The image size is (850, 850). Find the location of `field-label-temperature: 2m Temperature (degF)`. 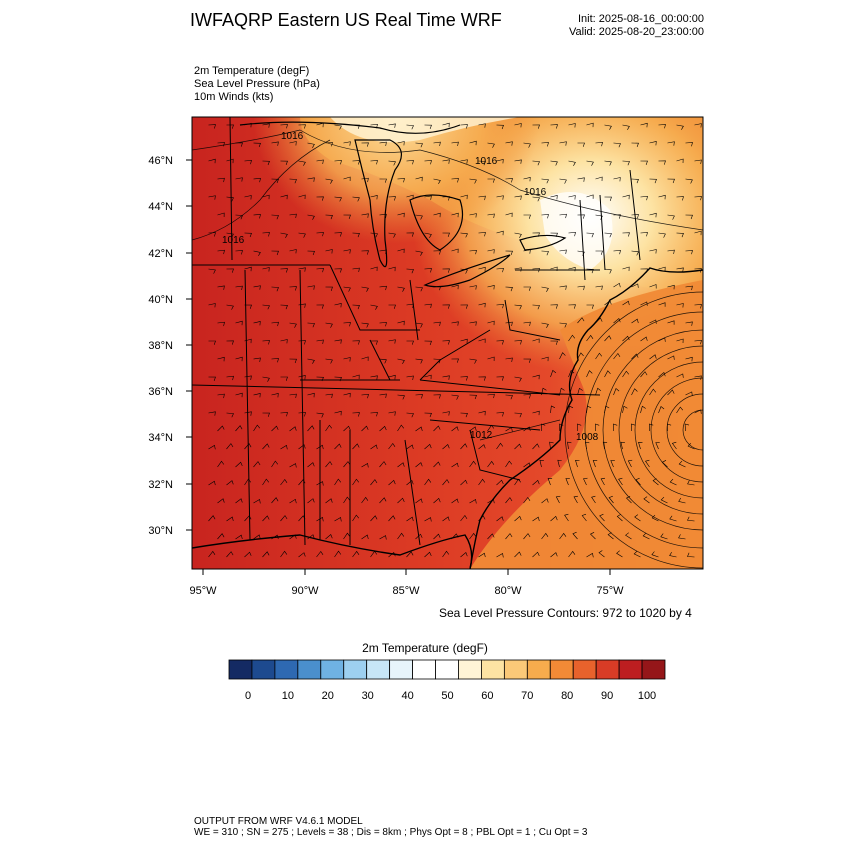

field-label-temperature: 2m Temperature (degF) is located at coordinates (252, 71).